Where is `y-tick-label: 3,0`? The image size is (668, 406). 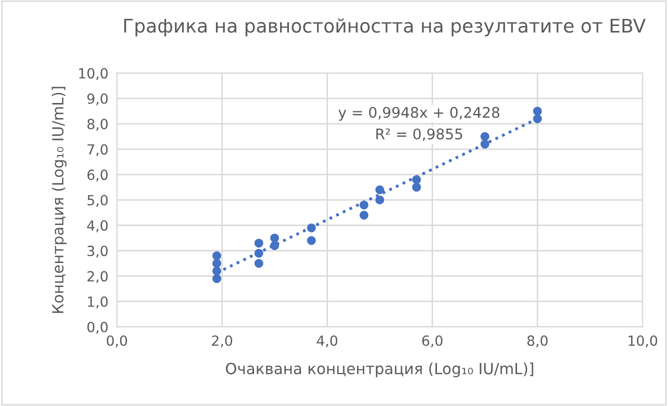 y-tick-label: 3,0 is located at coordinates (98, 252).